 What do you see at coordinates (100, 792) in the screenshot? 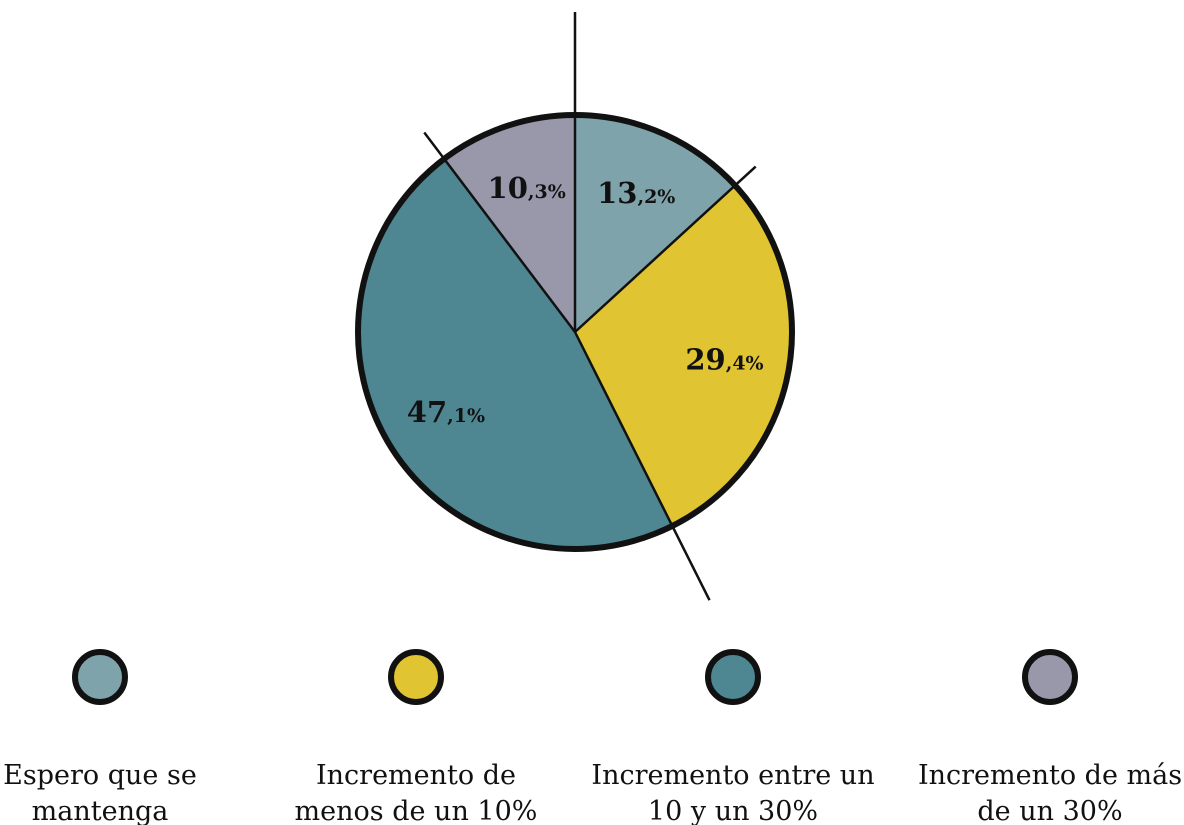
I see `legend-label: Espero que se mantenga` at bounding box center [100, 792].